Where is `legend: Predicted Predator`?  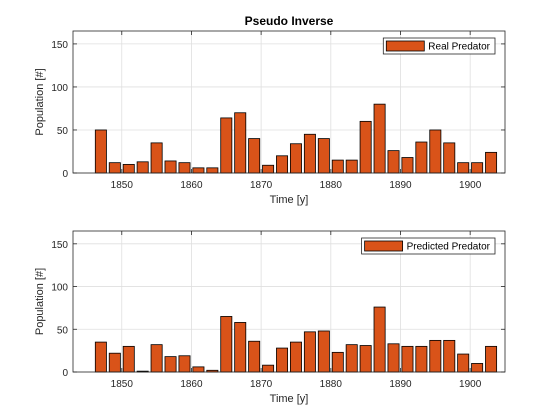 legend: Predicted Predator is located at coordinates (428, 246).